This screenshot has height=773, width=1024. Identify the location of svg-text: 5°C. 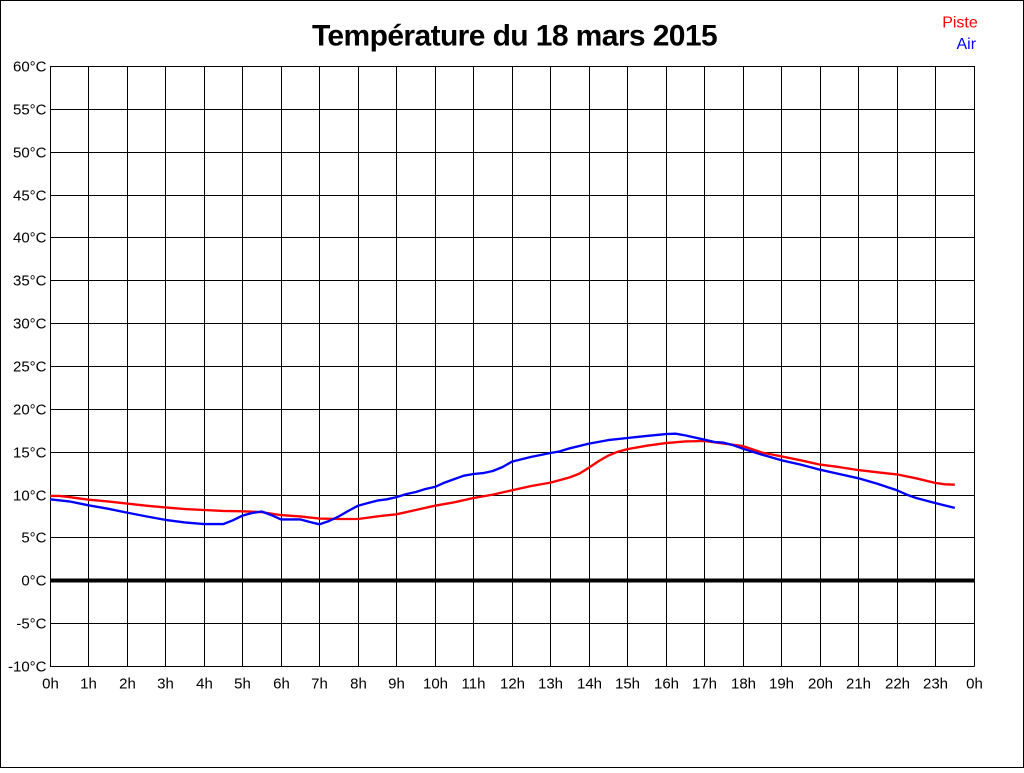
(33, 537).